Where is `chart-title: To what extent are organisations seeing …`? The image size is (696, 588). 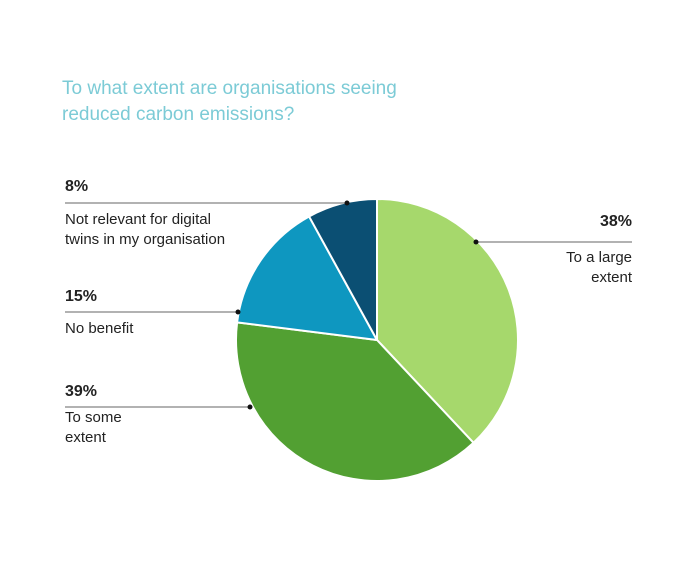
chart-title: To what extent are organisations seeing … is located at coordinates (229, 101).